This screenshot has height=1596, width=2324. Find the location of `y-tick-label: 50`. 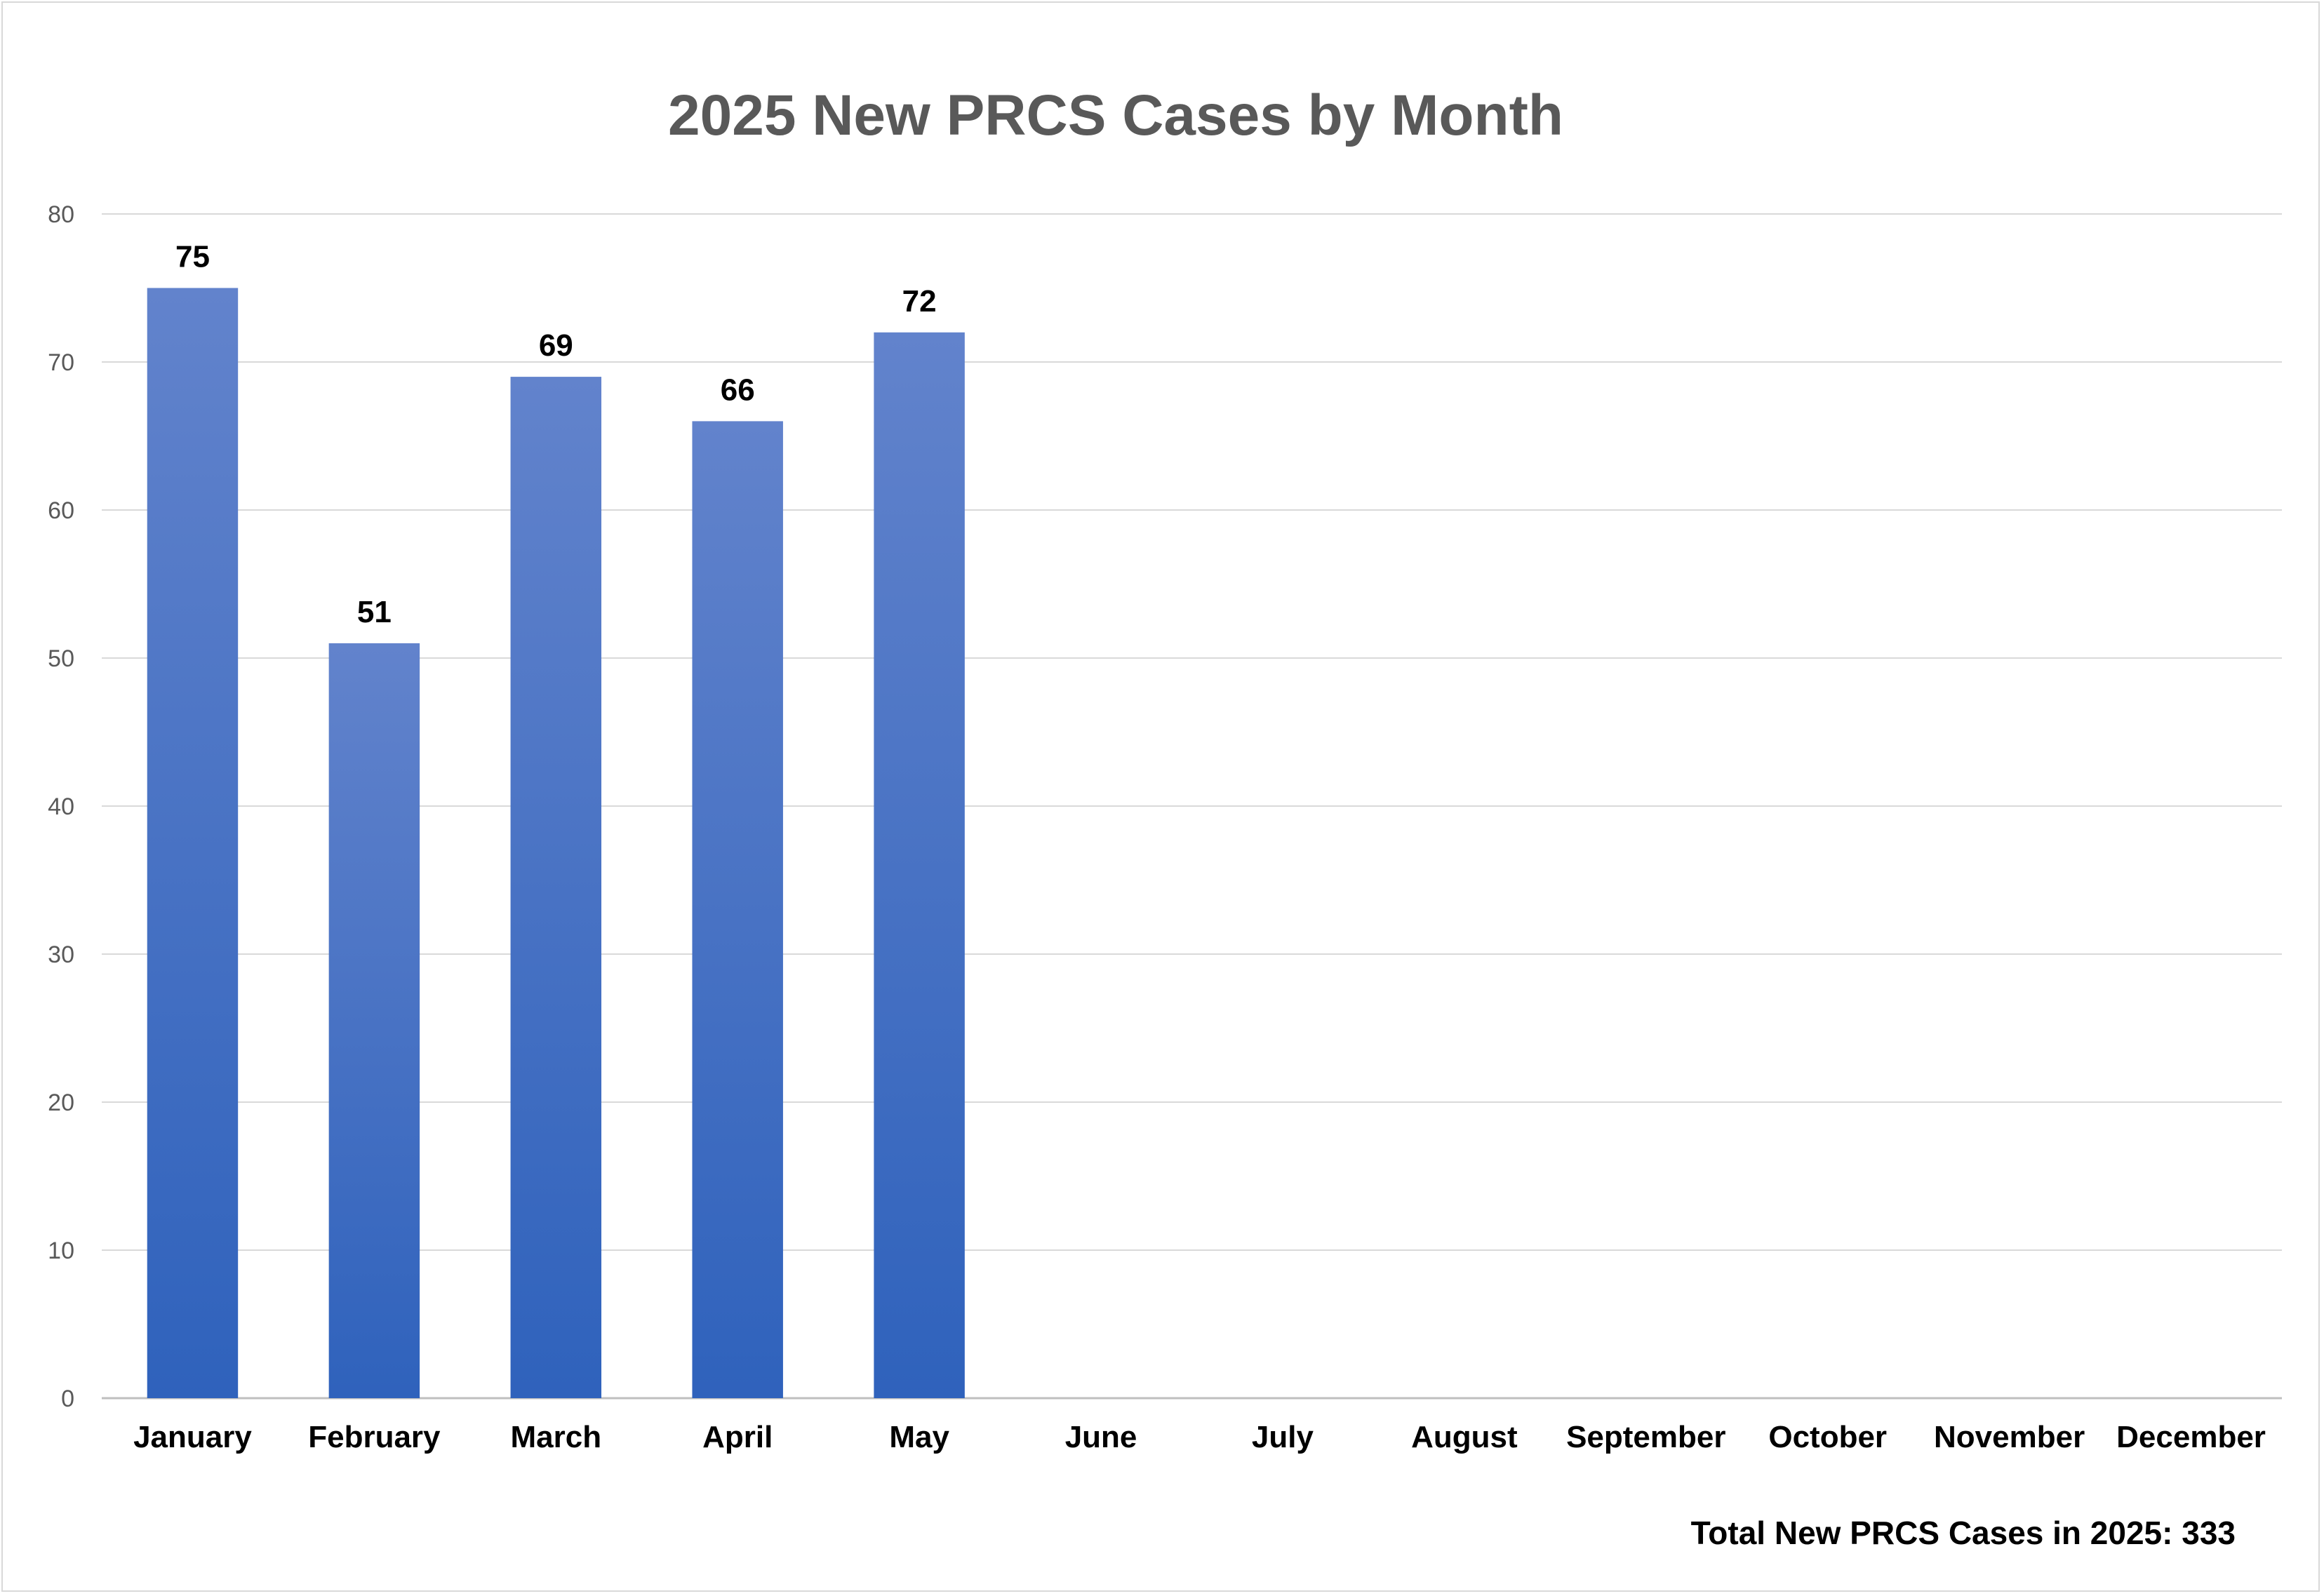

y-tick-label: 50 is located at coordinates (61, 659).